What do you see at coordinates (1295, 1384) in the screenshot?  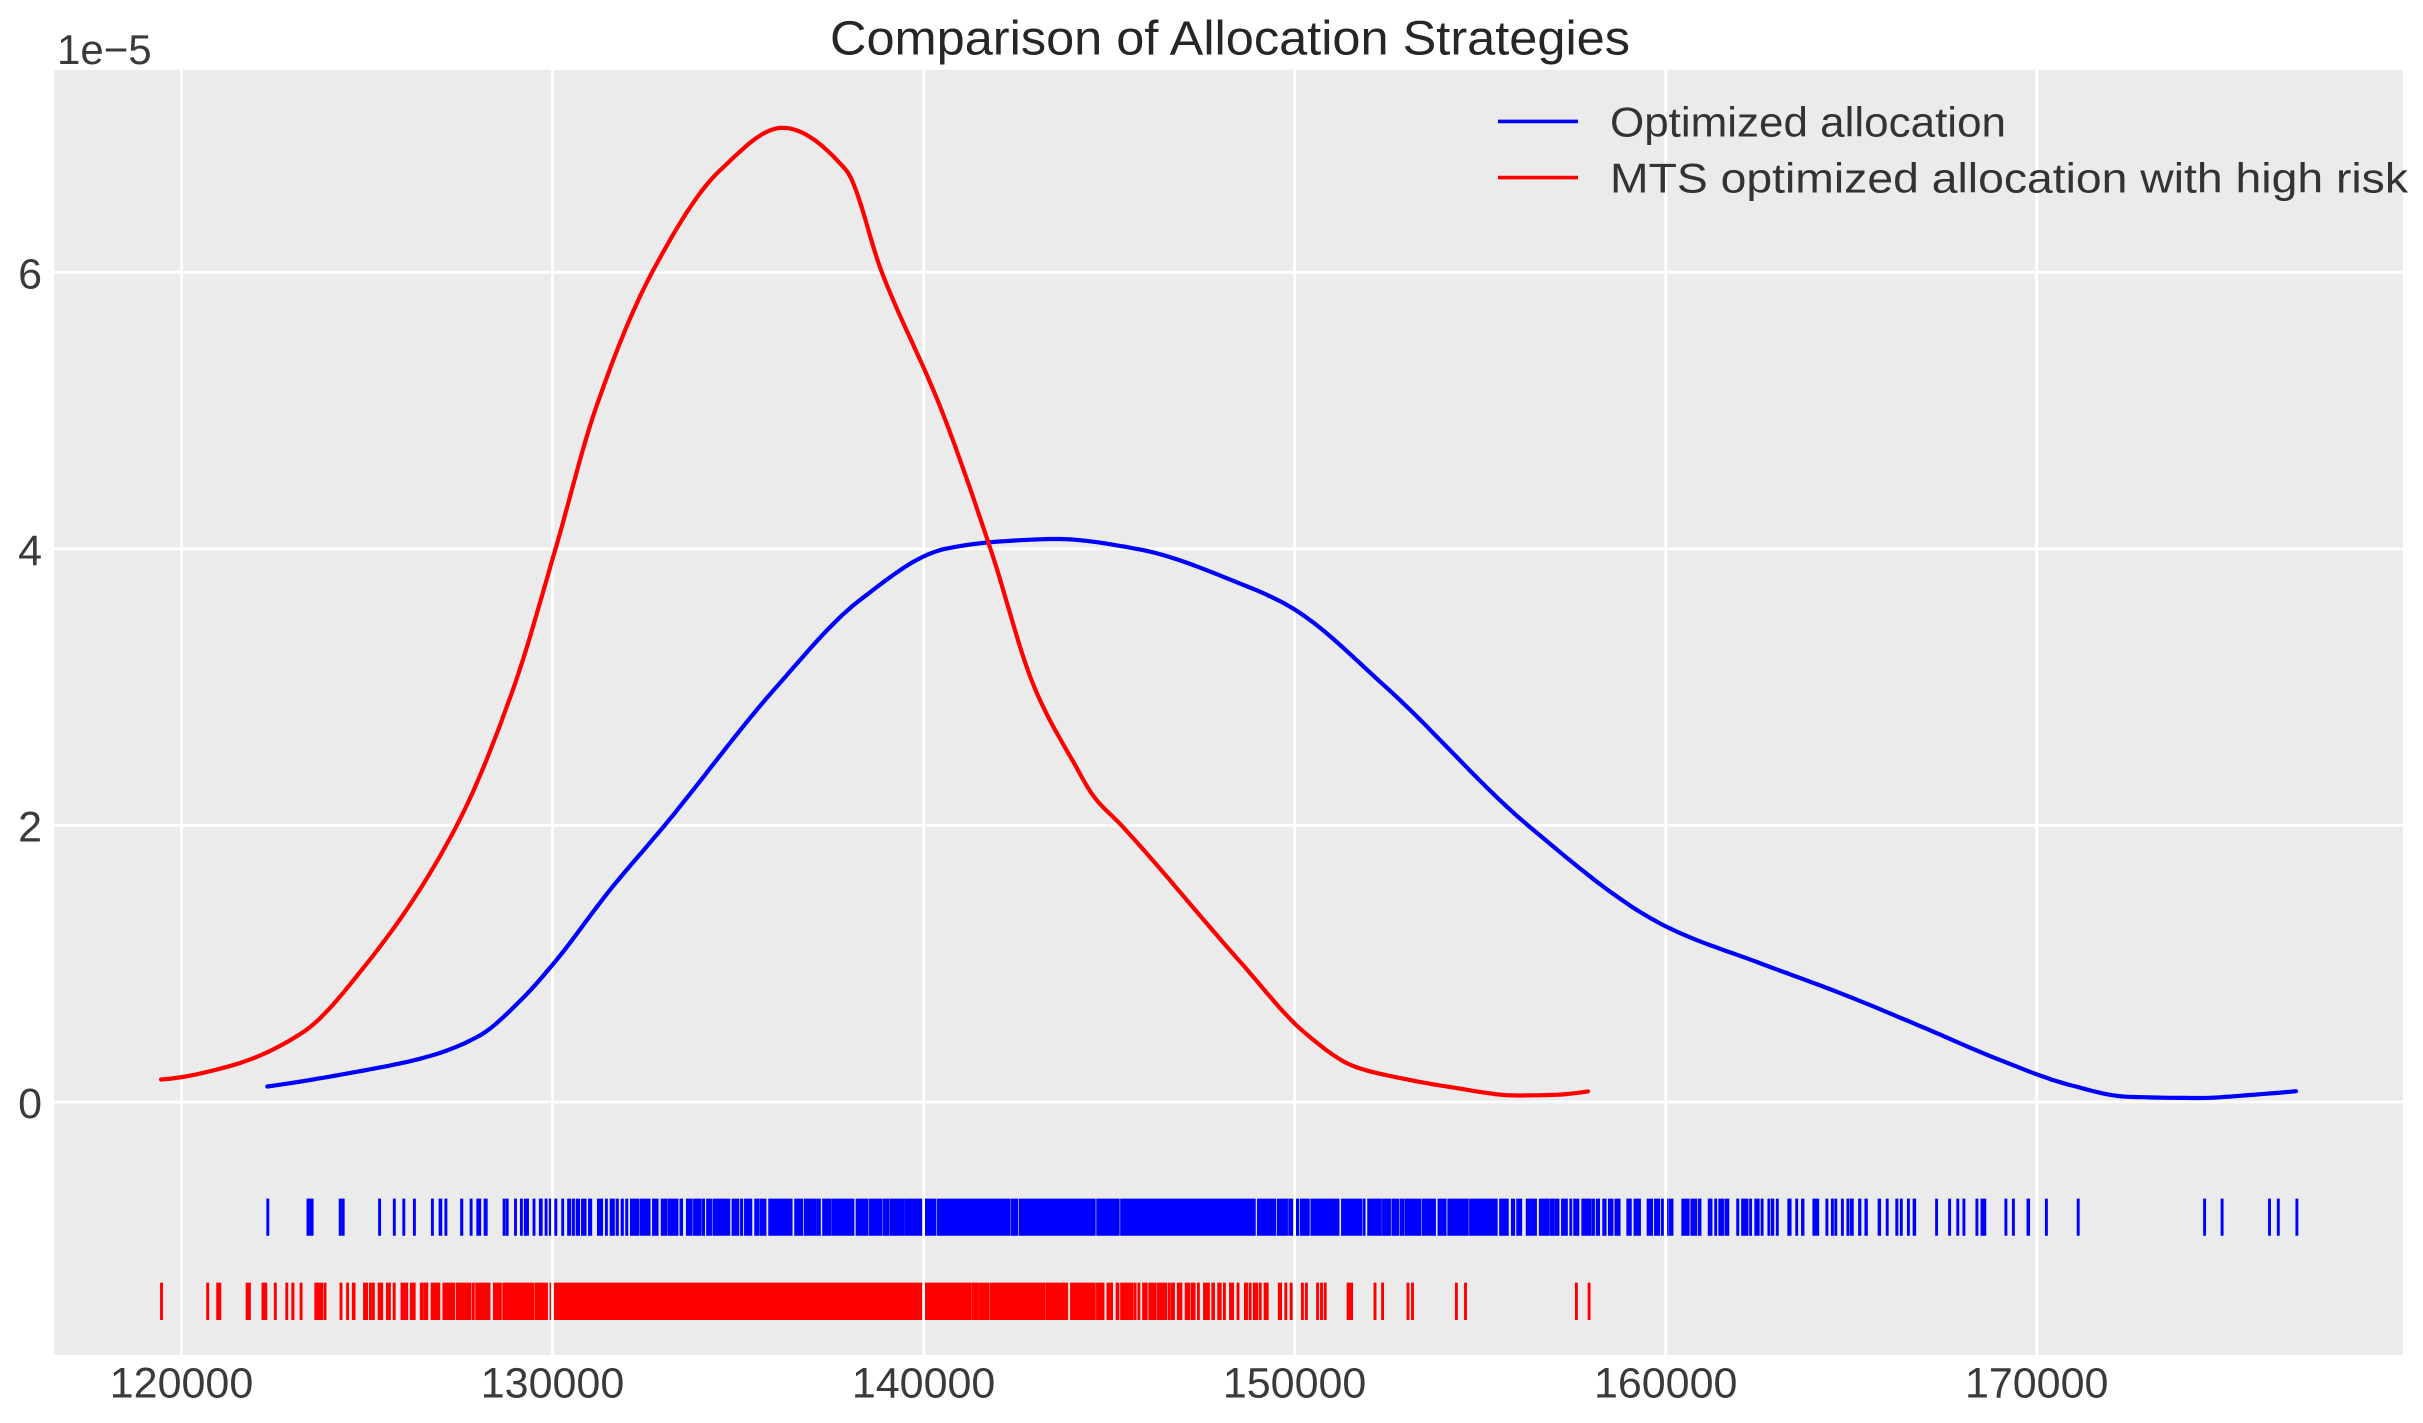 I see `svg-text: 150000` at bounding box center [1295, 1384].